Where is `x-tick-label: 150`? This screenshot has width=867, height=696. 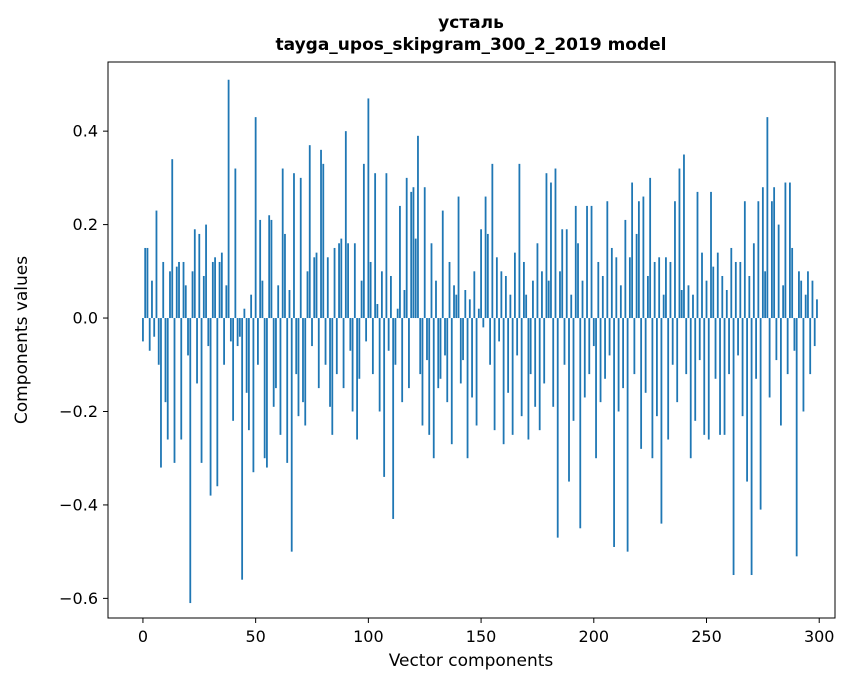 x-tick-label: 150 is located at coordinates (481, 636).